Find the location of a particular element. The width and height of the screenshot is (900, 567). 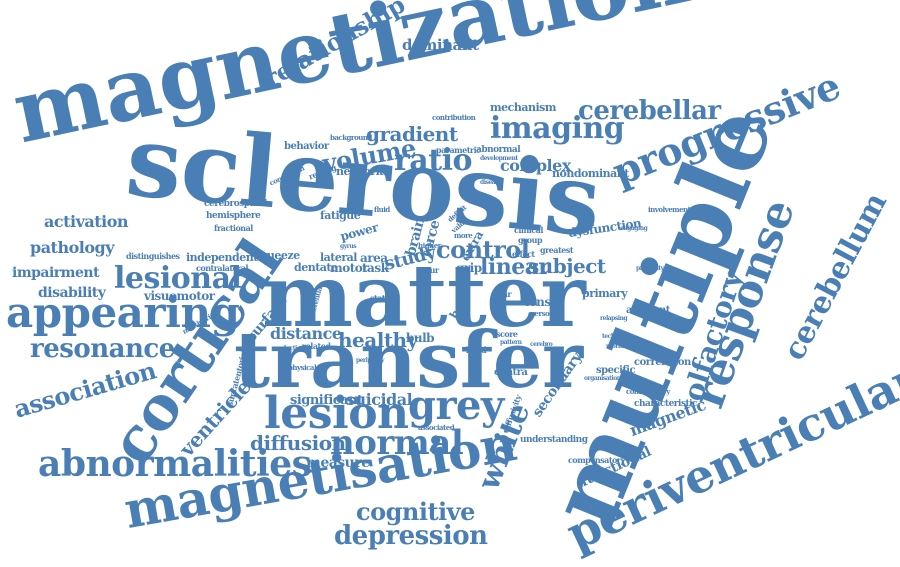

word-engaging: engaging is located at coordinates (634, 228).